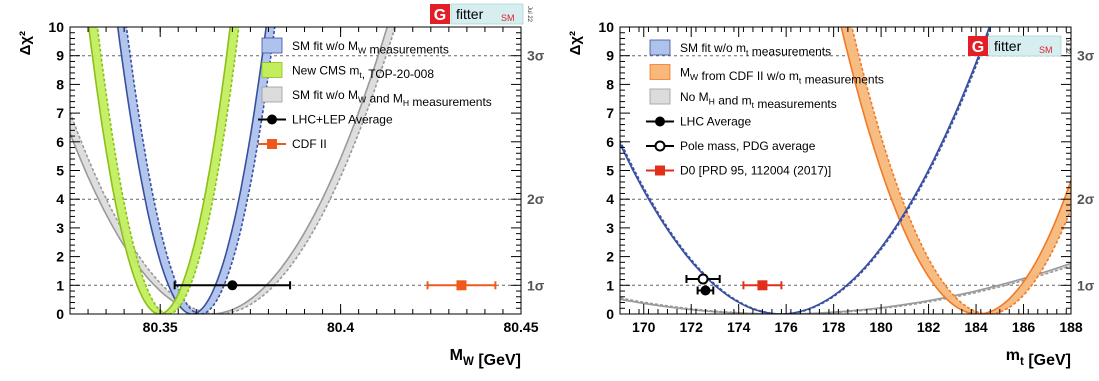 This screenshot has width=1099, height=381. Describe the element at coordinates (1024, 327) in the screenshot. I see `x-tick-label: 186` at that location.